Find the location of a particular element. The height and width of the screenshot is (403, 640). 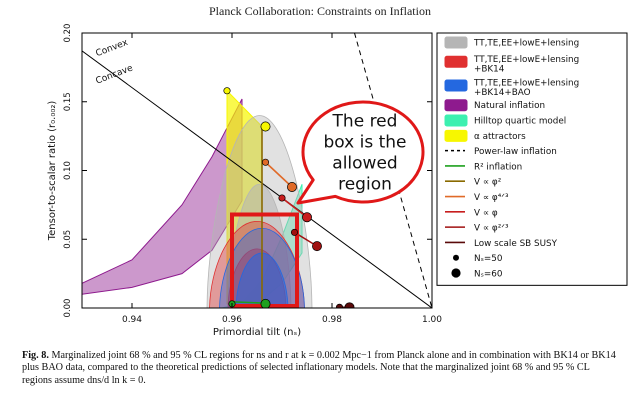

callout-text-line-3: region is located at coordinates (365, 185).